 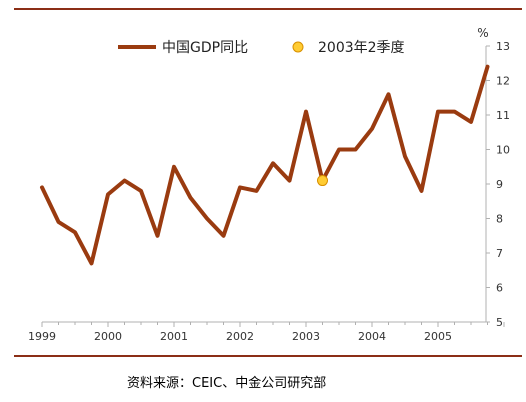 I want to click on x-tick-label-1999: 1999, so click(x=42, y=336).